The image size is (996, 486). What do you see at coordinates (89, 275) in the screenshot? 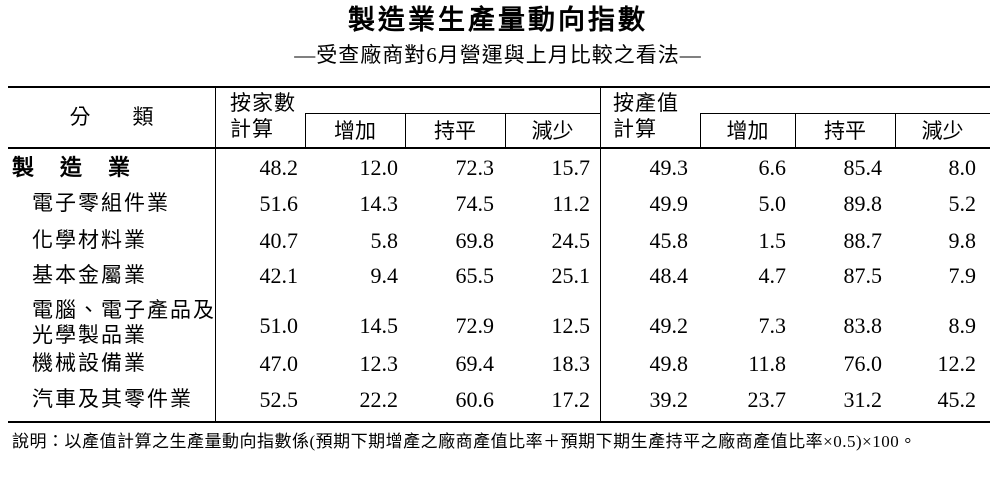
I see `row-label: 基本金屬業` at bounding box center [89, 275].